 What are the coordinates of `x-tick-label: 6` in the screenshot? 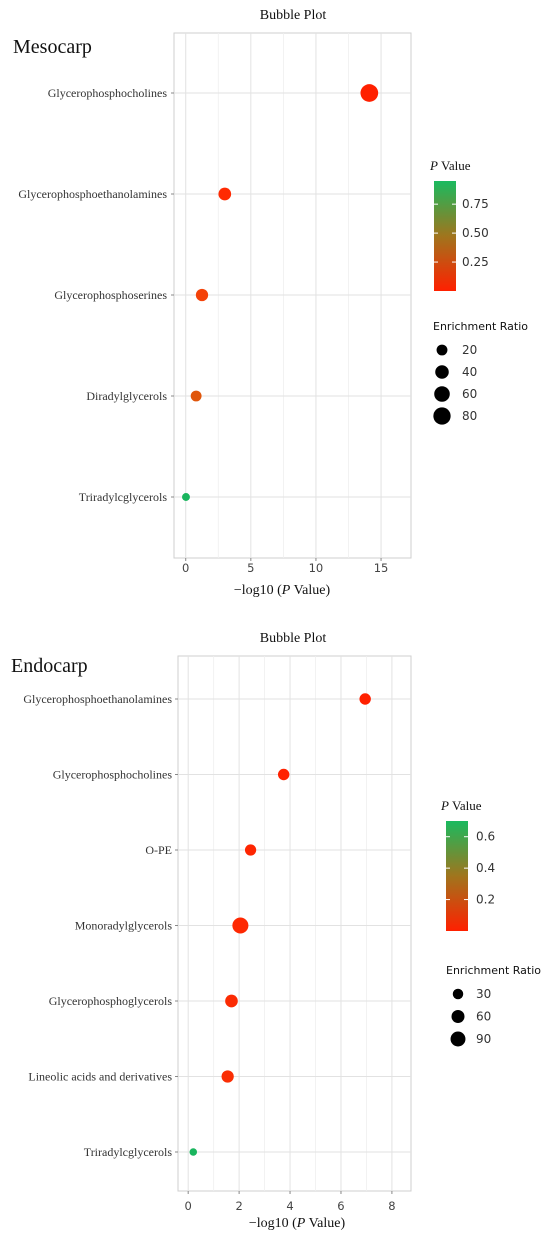 It's located at (340, 1206).